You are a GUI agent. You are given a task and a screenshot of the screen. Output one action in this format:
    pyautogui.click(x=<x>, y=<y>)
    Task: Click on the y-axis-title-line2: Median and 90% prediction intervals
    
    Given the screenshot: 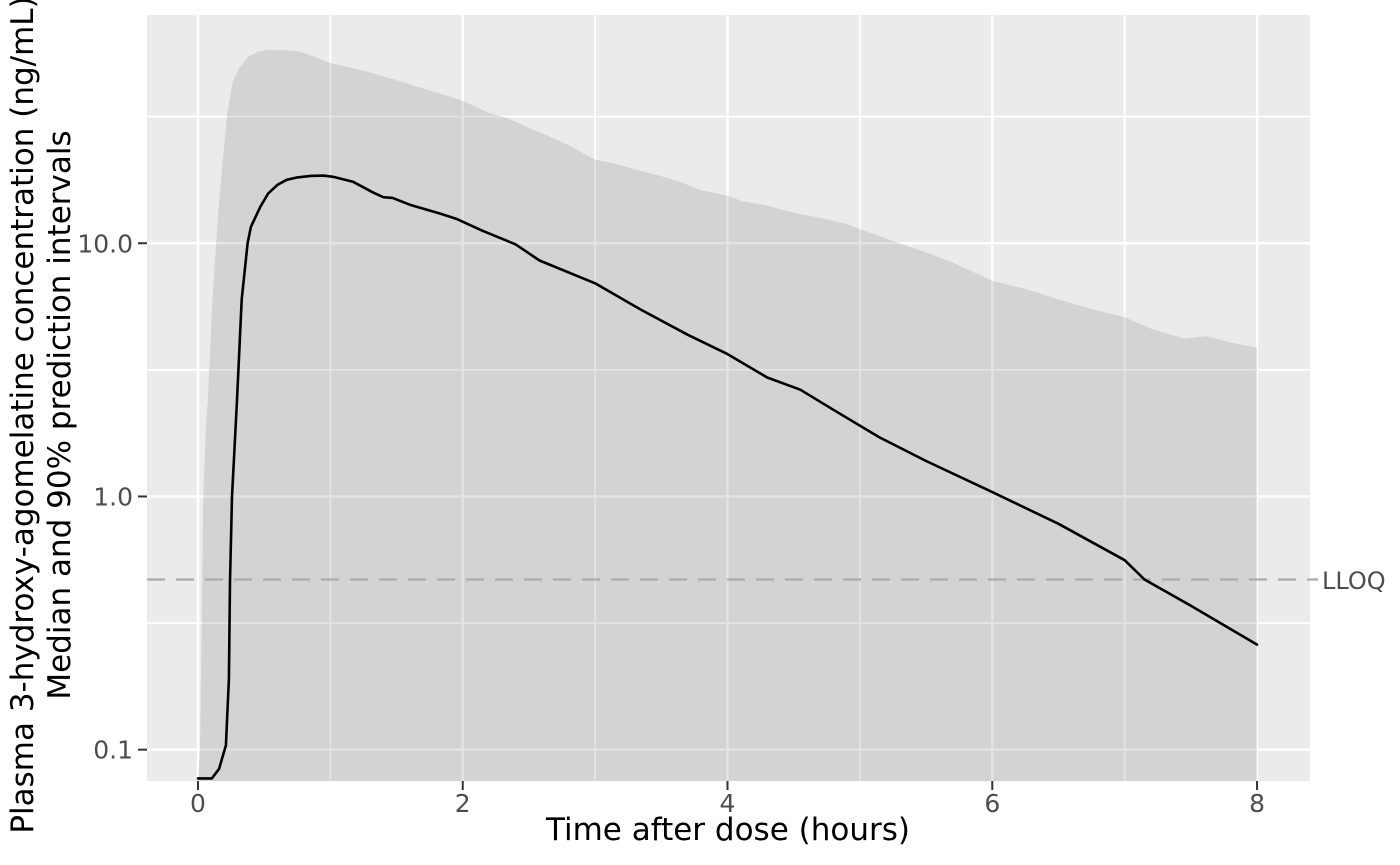 What is the action you would take?
    pyautogui.click(x=60, y=415)
    